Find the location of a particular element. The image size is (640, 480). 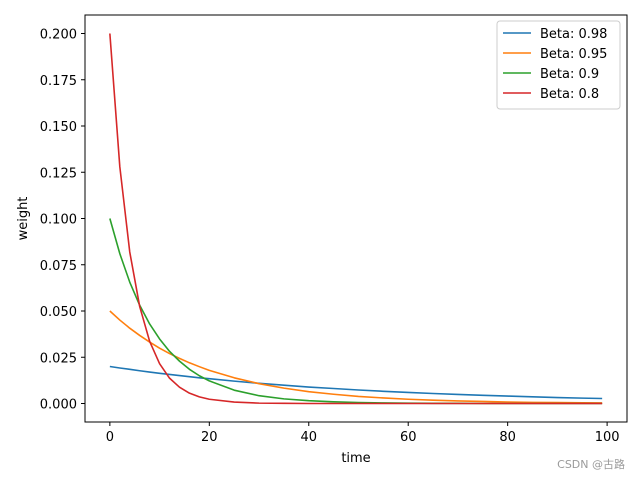

x-axis-label: time is located at coordinates (355, 458).